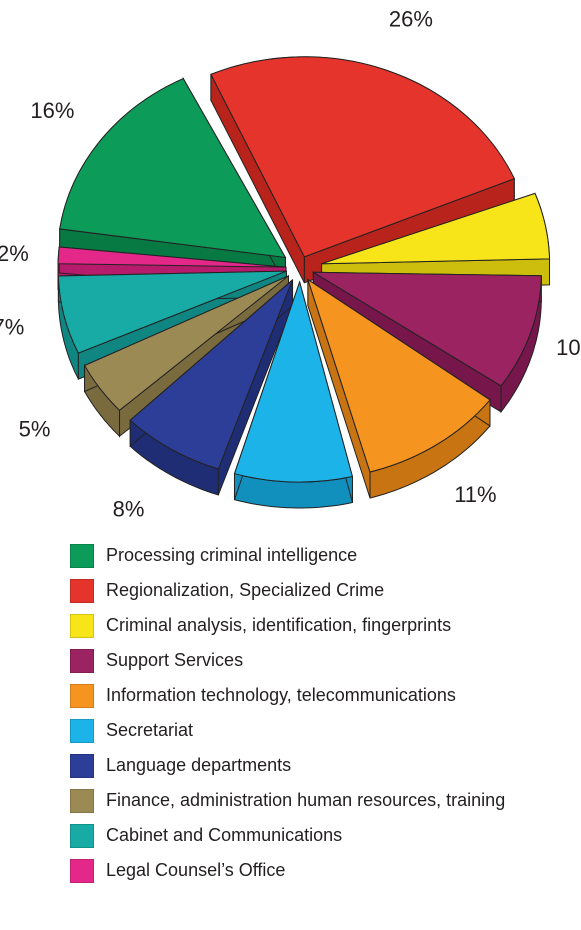 The width and height of the screenshot is (581, 930). Describe the element at coordinates (224, 835) in the screenshot. I see `legend-label: Cabinet and Communications` at that location.